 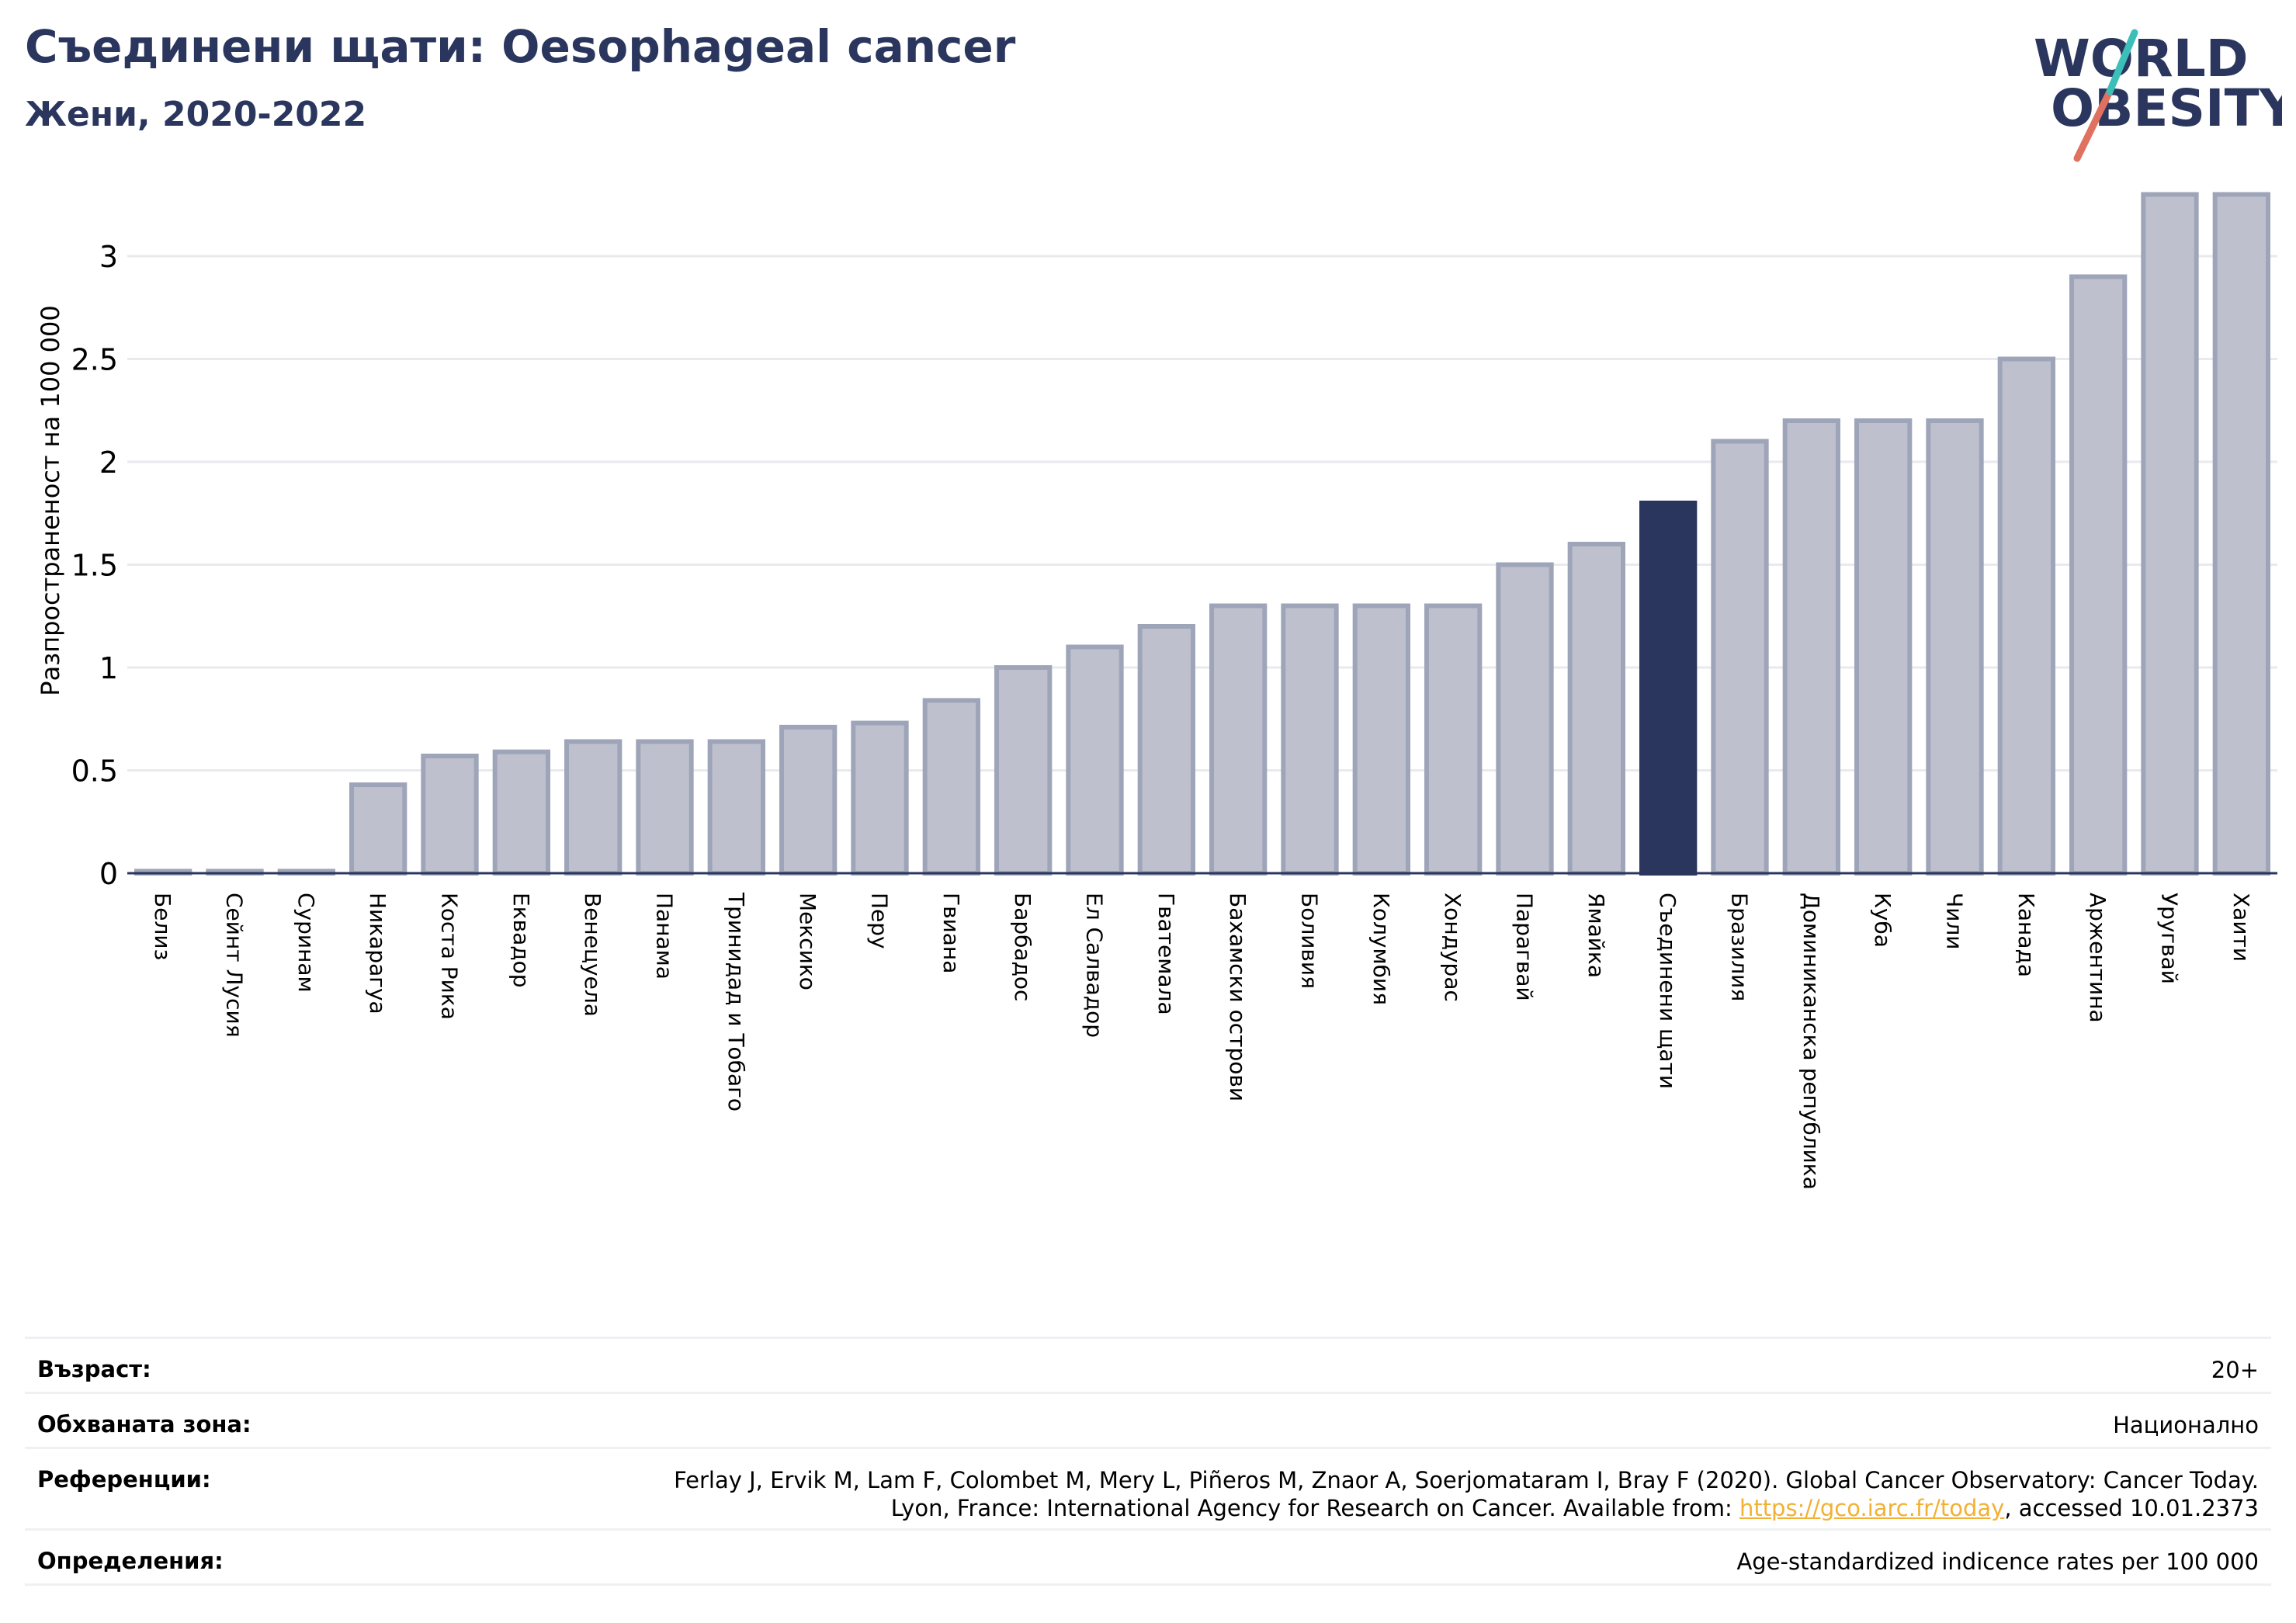 What do you see at coordinates (377, 953) in the screenshot?
I see `x-tick-label: Никарагуа` at bounding box center [377, 953].